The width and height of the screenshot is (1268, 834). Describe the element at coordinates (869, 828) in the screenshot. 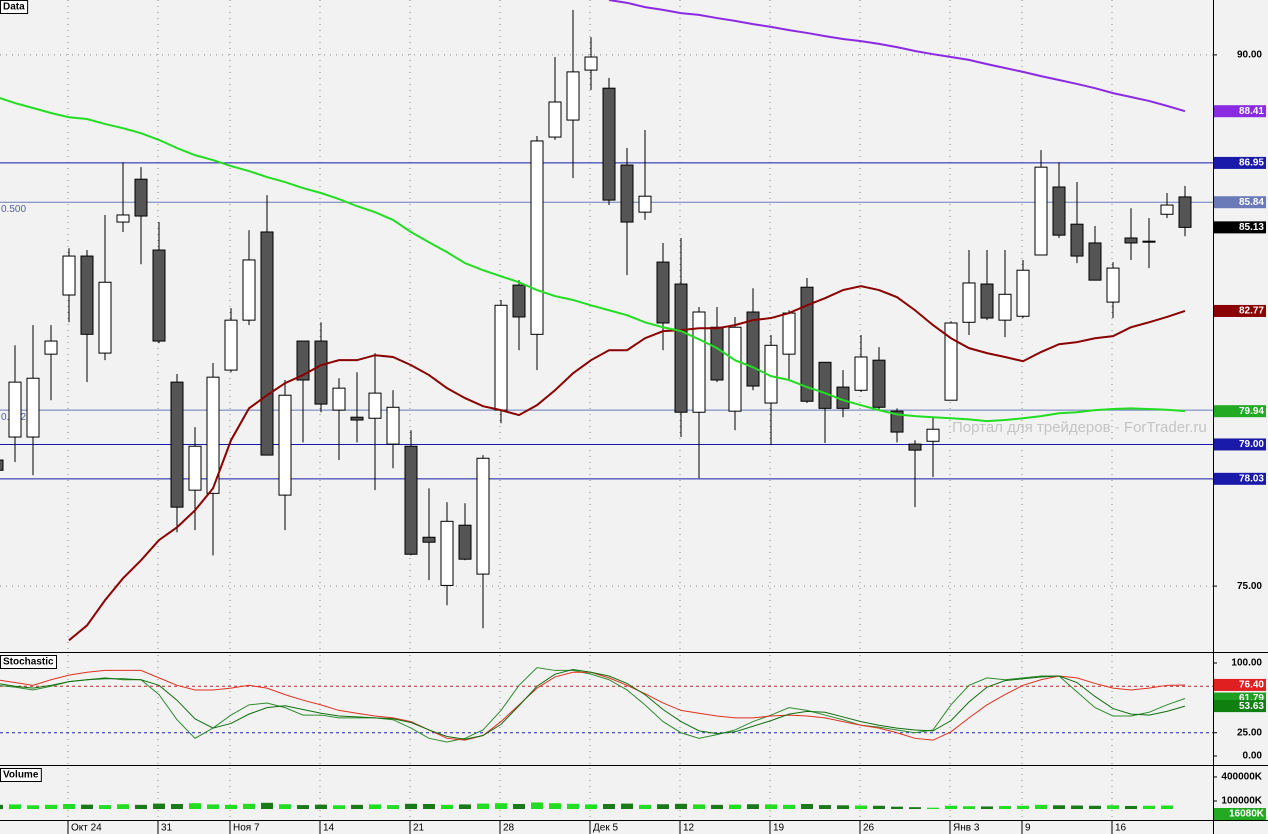

I see `x-tick-label: 26` at that location.